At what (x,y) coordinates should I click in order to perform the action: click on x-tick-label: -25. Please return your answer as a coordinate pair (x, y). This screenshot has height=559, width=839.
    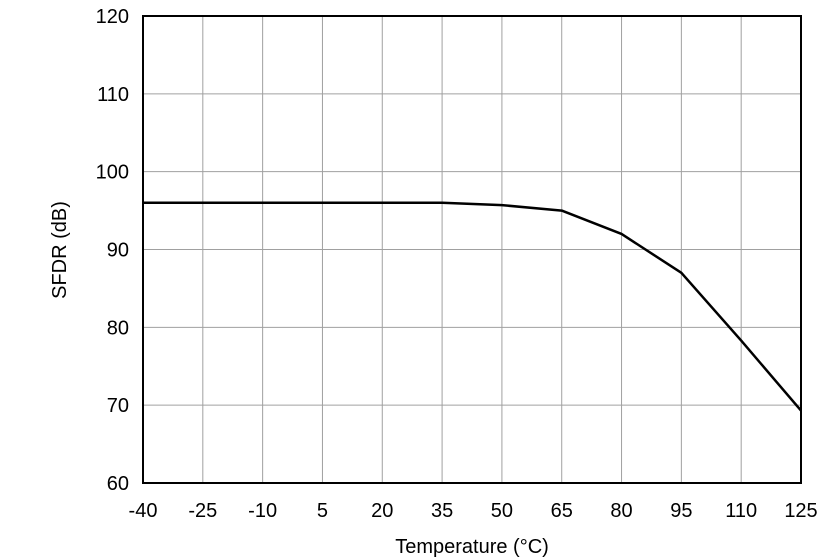
    Looking at the image, I should click on (202, 511).